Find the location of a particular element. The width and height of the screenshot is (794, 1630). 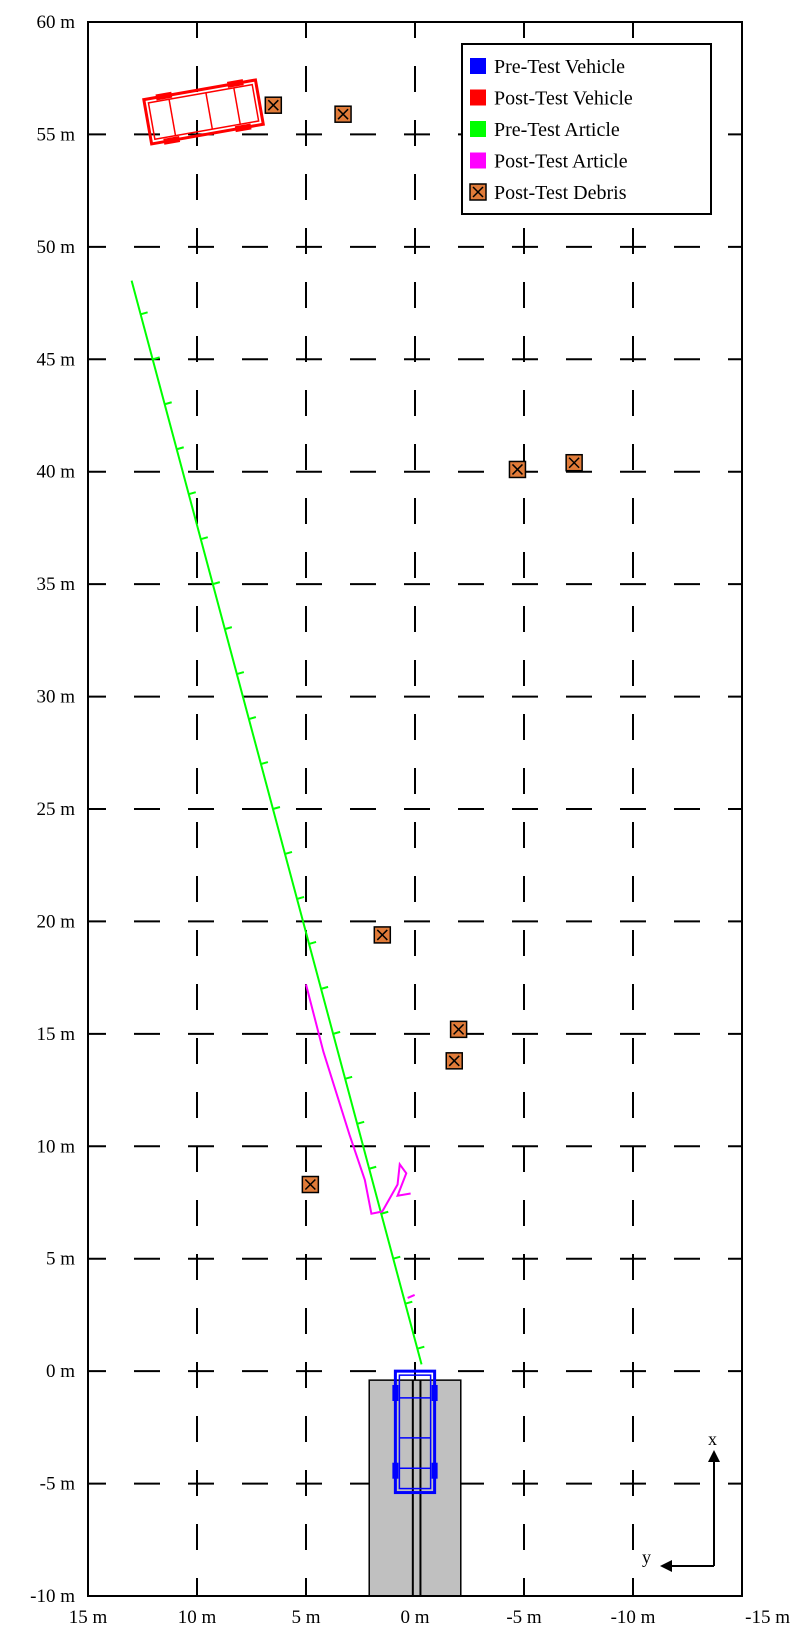

y-tick-label: -5 m is located at coordinates (58, 1484).